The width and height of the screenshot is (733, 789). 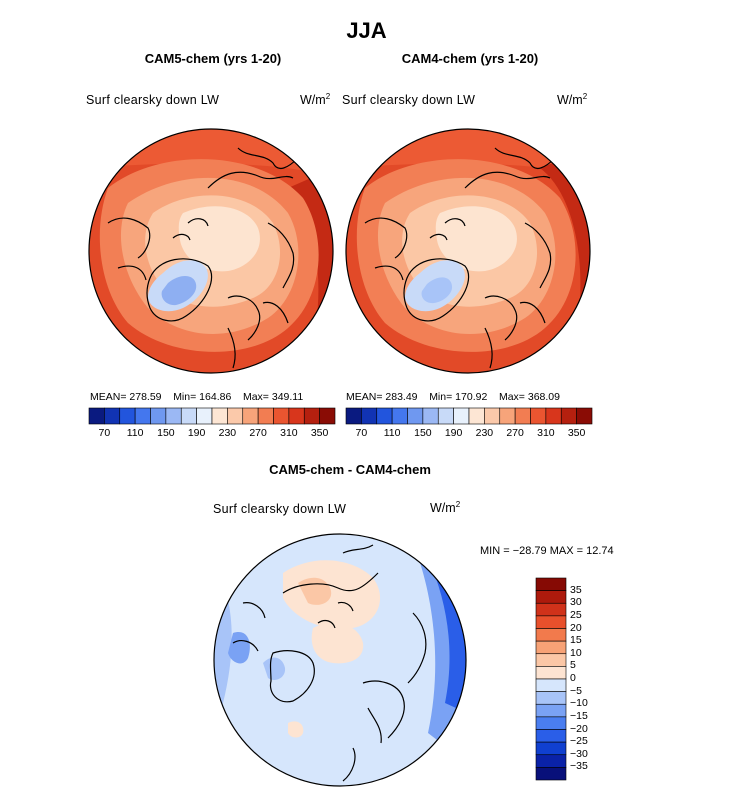 I want to click on map-cam4-chem, so click(x=468, y=251).